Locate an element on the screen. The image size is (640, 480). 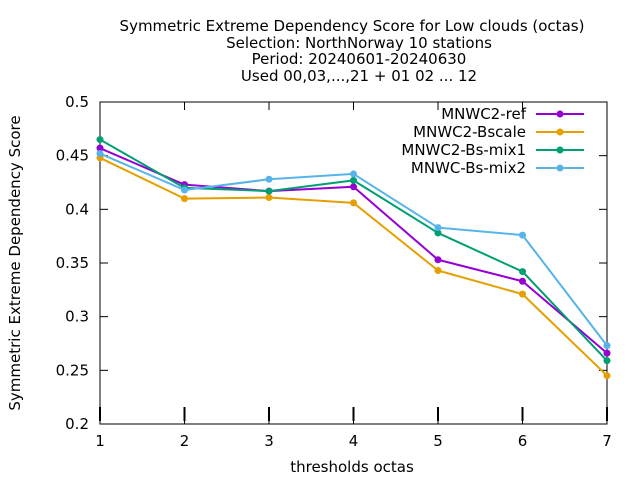
y-tick-label: 0.4 is located at coordinates (77, 209).